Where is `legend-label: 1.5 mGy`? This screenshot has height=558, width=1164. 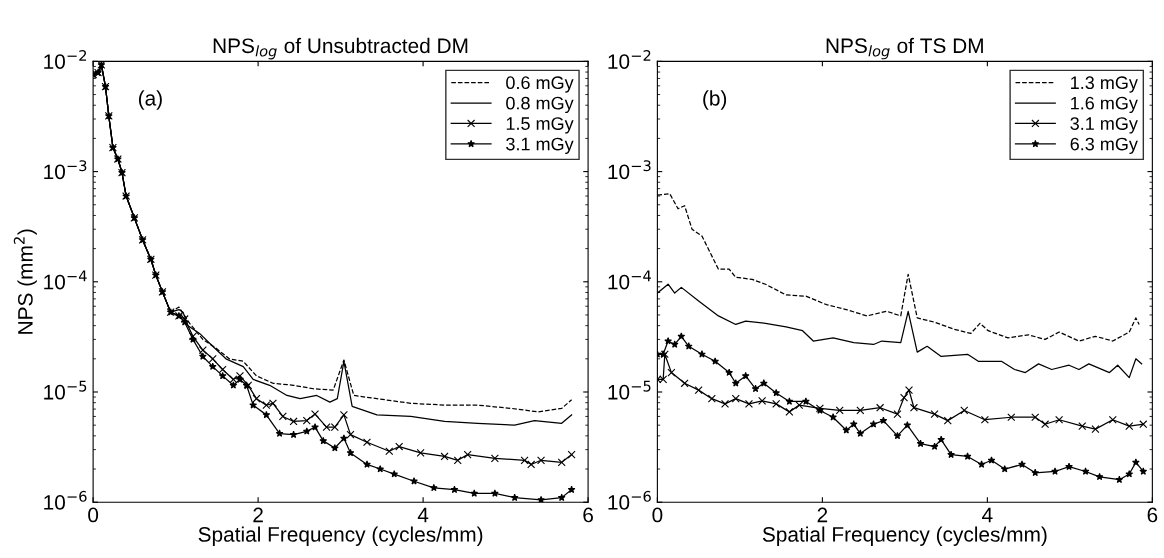 legend-label: 1.5 mGy is located at coordinates (540, 125).